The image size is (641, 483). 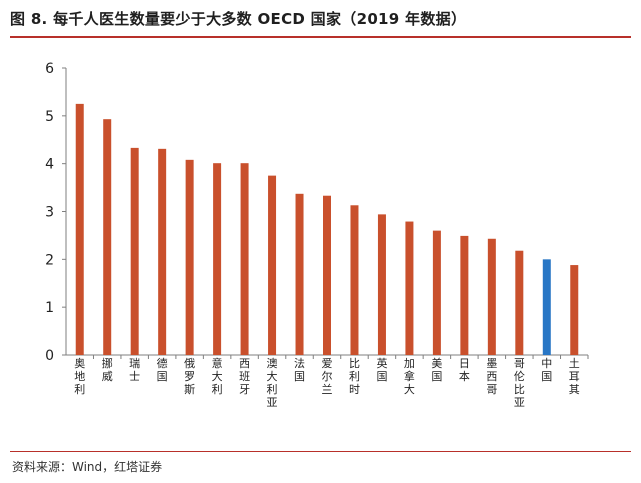 I want to click on y-tick-label: 3, so click(x=49, y=213).